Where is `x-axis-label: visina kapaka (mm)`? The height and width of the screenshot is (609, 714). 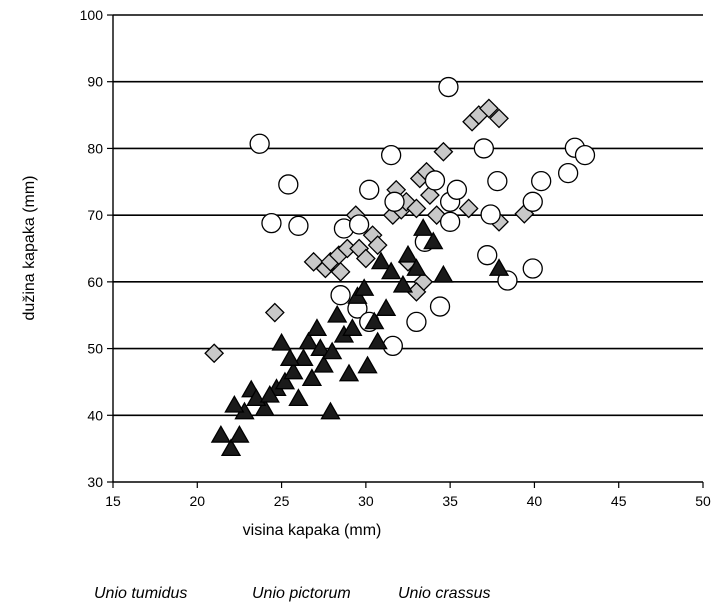 x-axis-label: visina kapaka (mm) is located at coordinates (312, 530).